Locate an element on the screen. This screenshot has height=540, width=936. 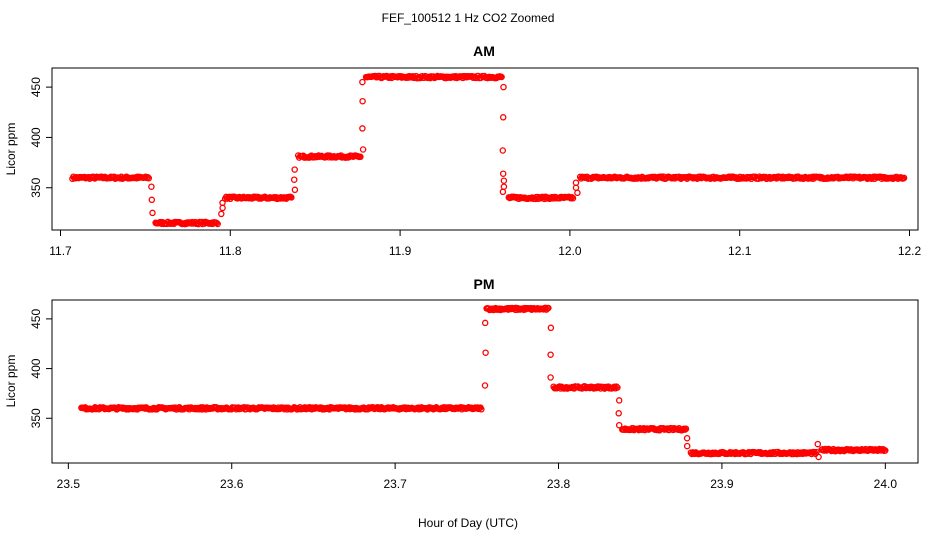
pm-x-tick-label: 23.9 is located at coordinates (722, 484).